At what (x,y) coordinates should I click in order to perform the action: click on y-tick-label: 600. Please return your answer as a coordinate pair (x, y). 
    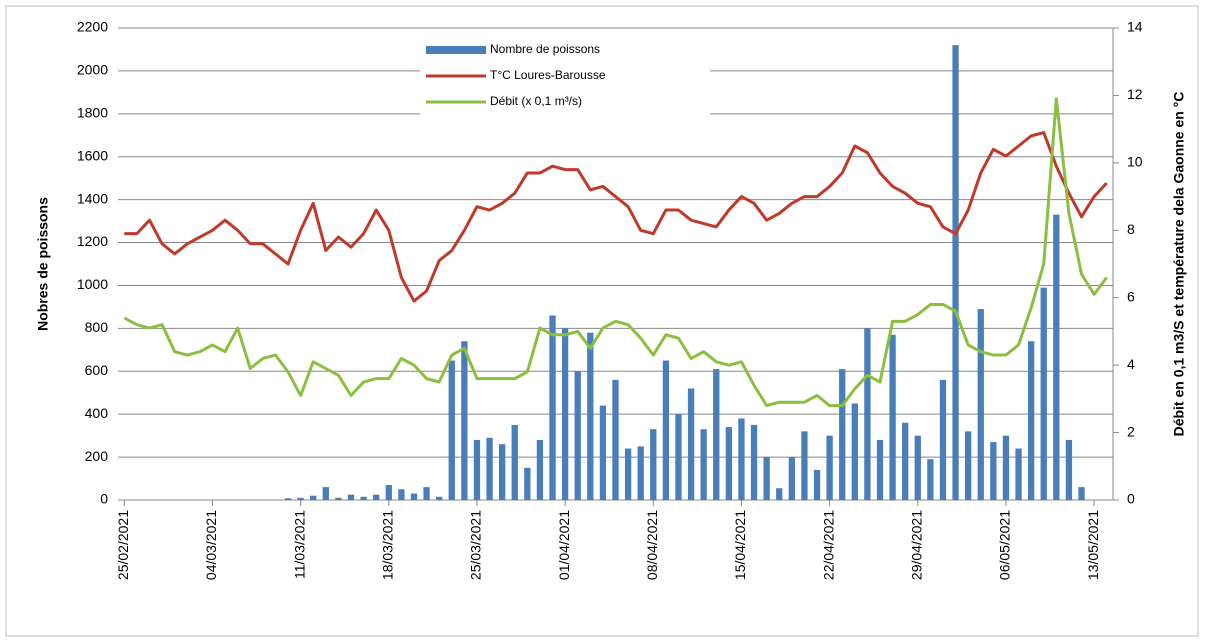
    Looking at the image, I should click on (97, 370).